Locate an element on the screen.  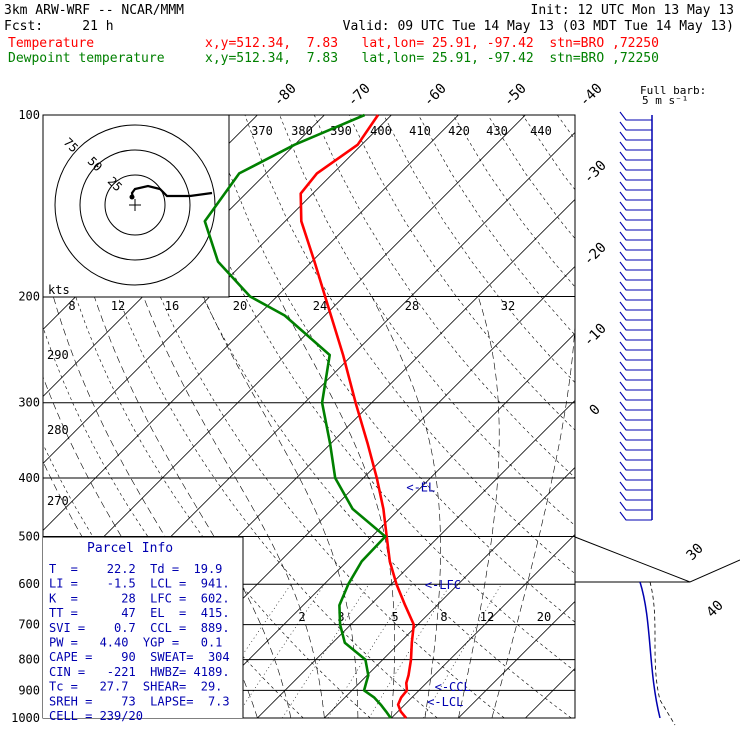
barb-legend-line1: Full barb: is located at coordinates (673, 90).